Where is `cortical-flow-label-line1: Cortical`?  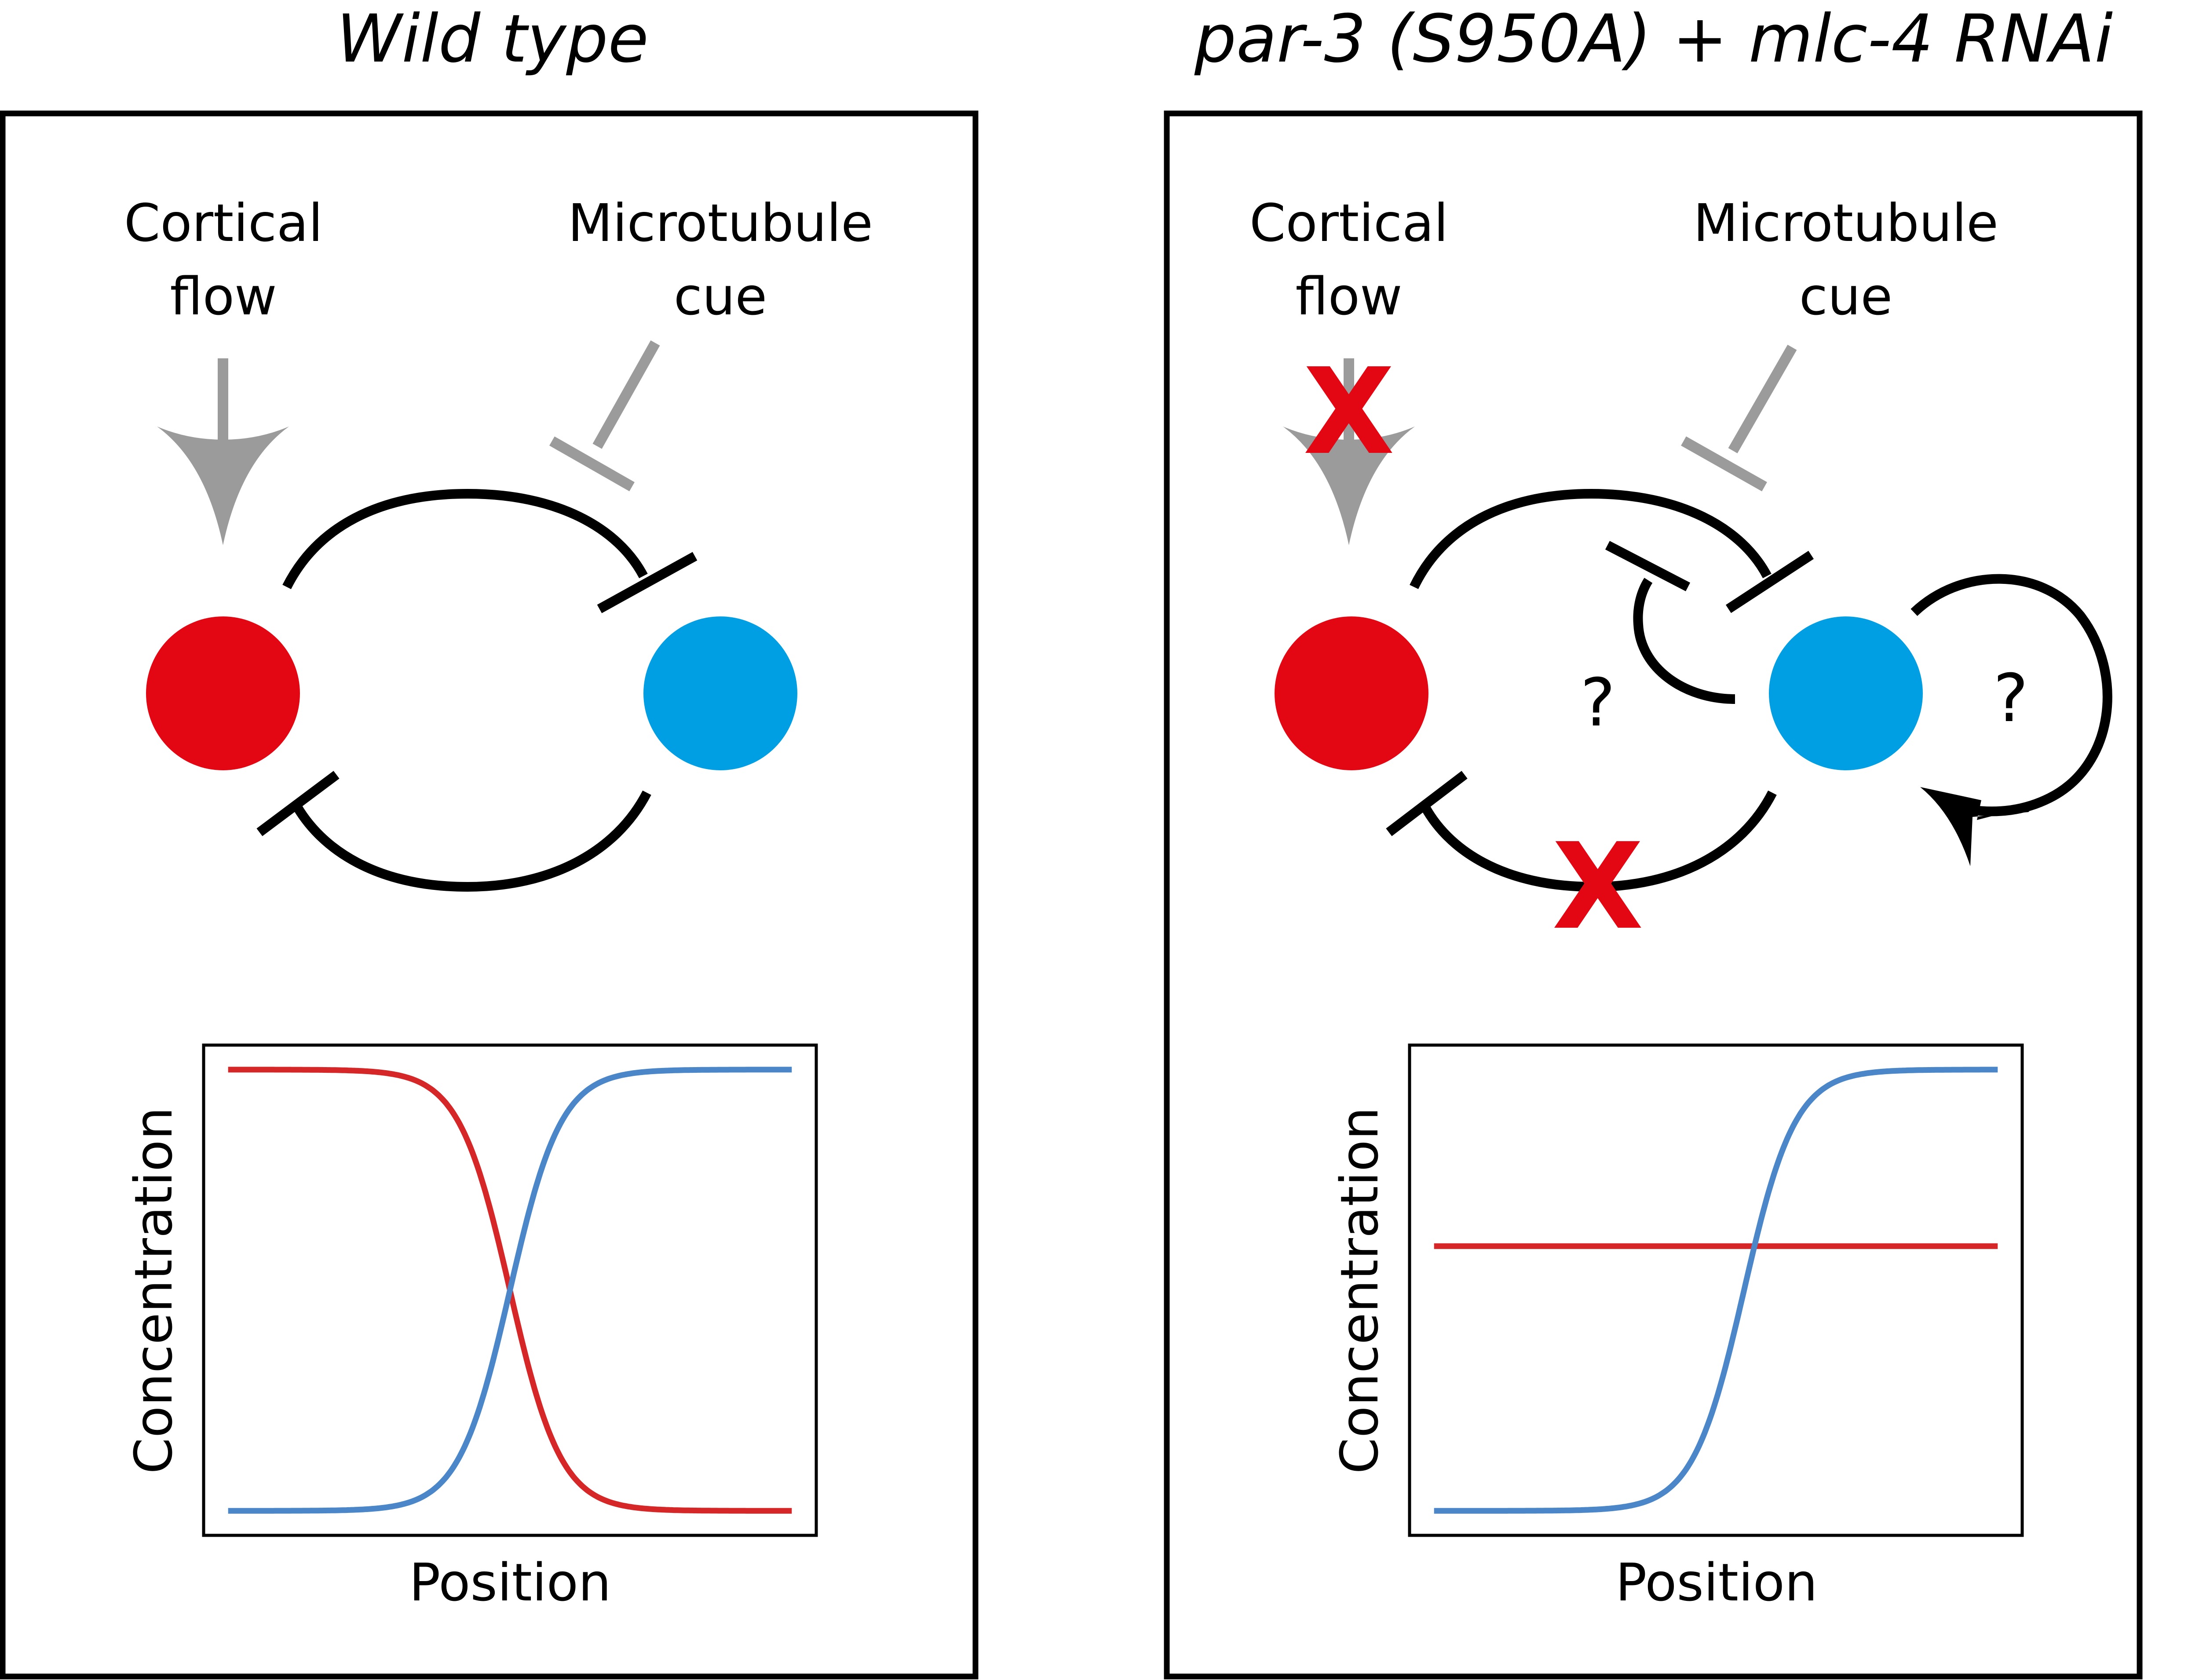 cortical-flow-label-line1: Cortical is located at coordinates (224, 223).